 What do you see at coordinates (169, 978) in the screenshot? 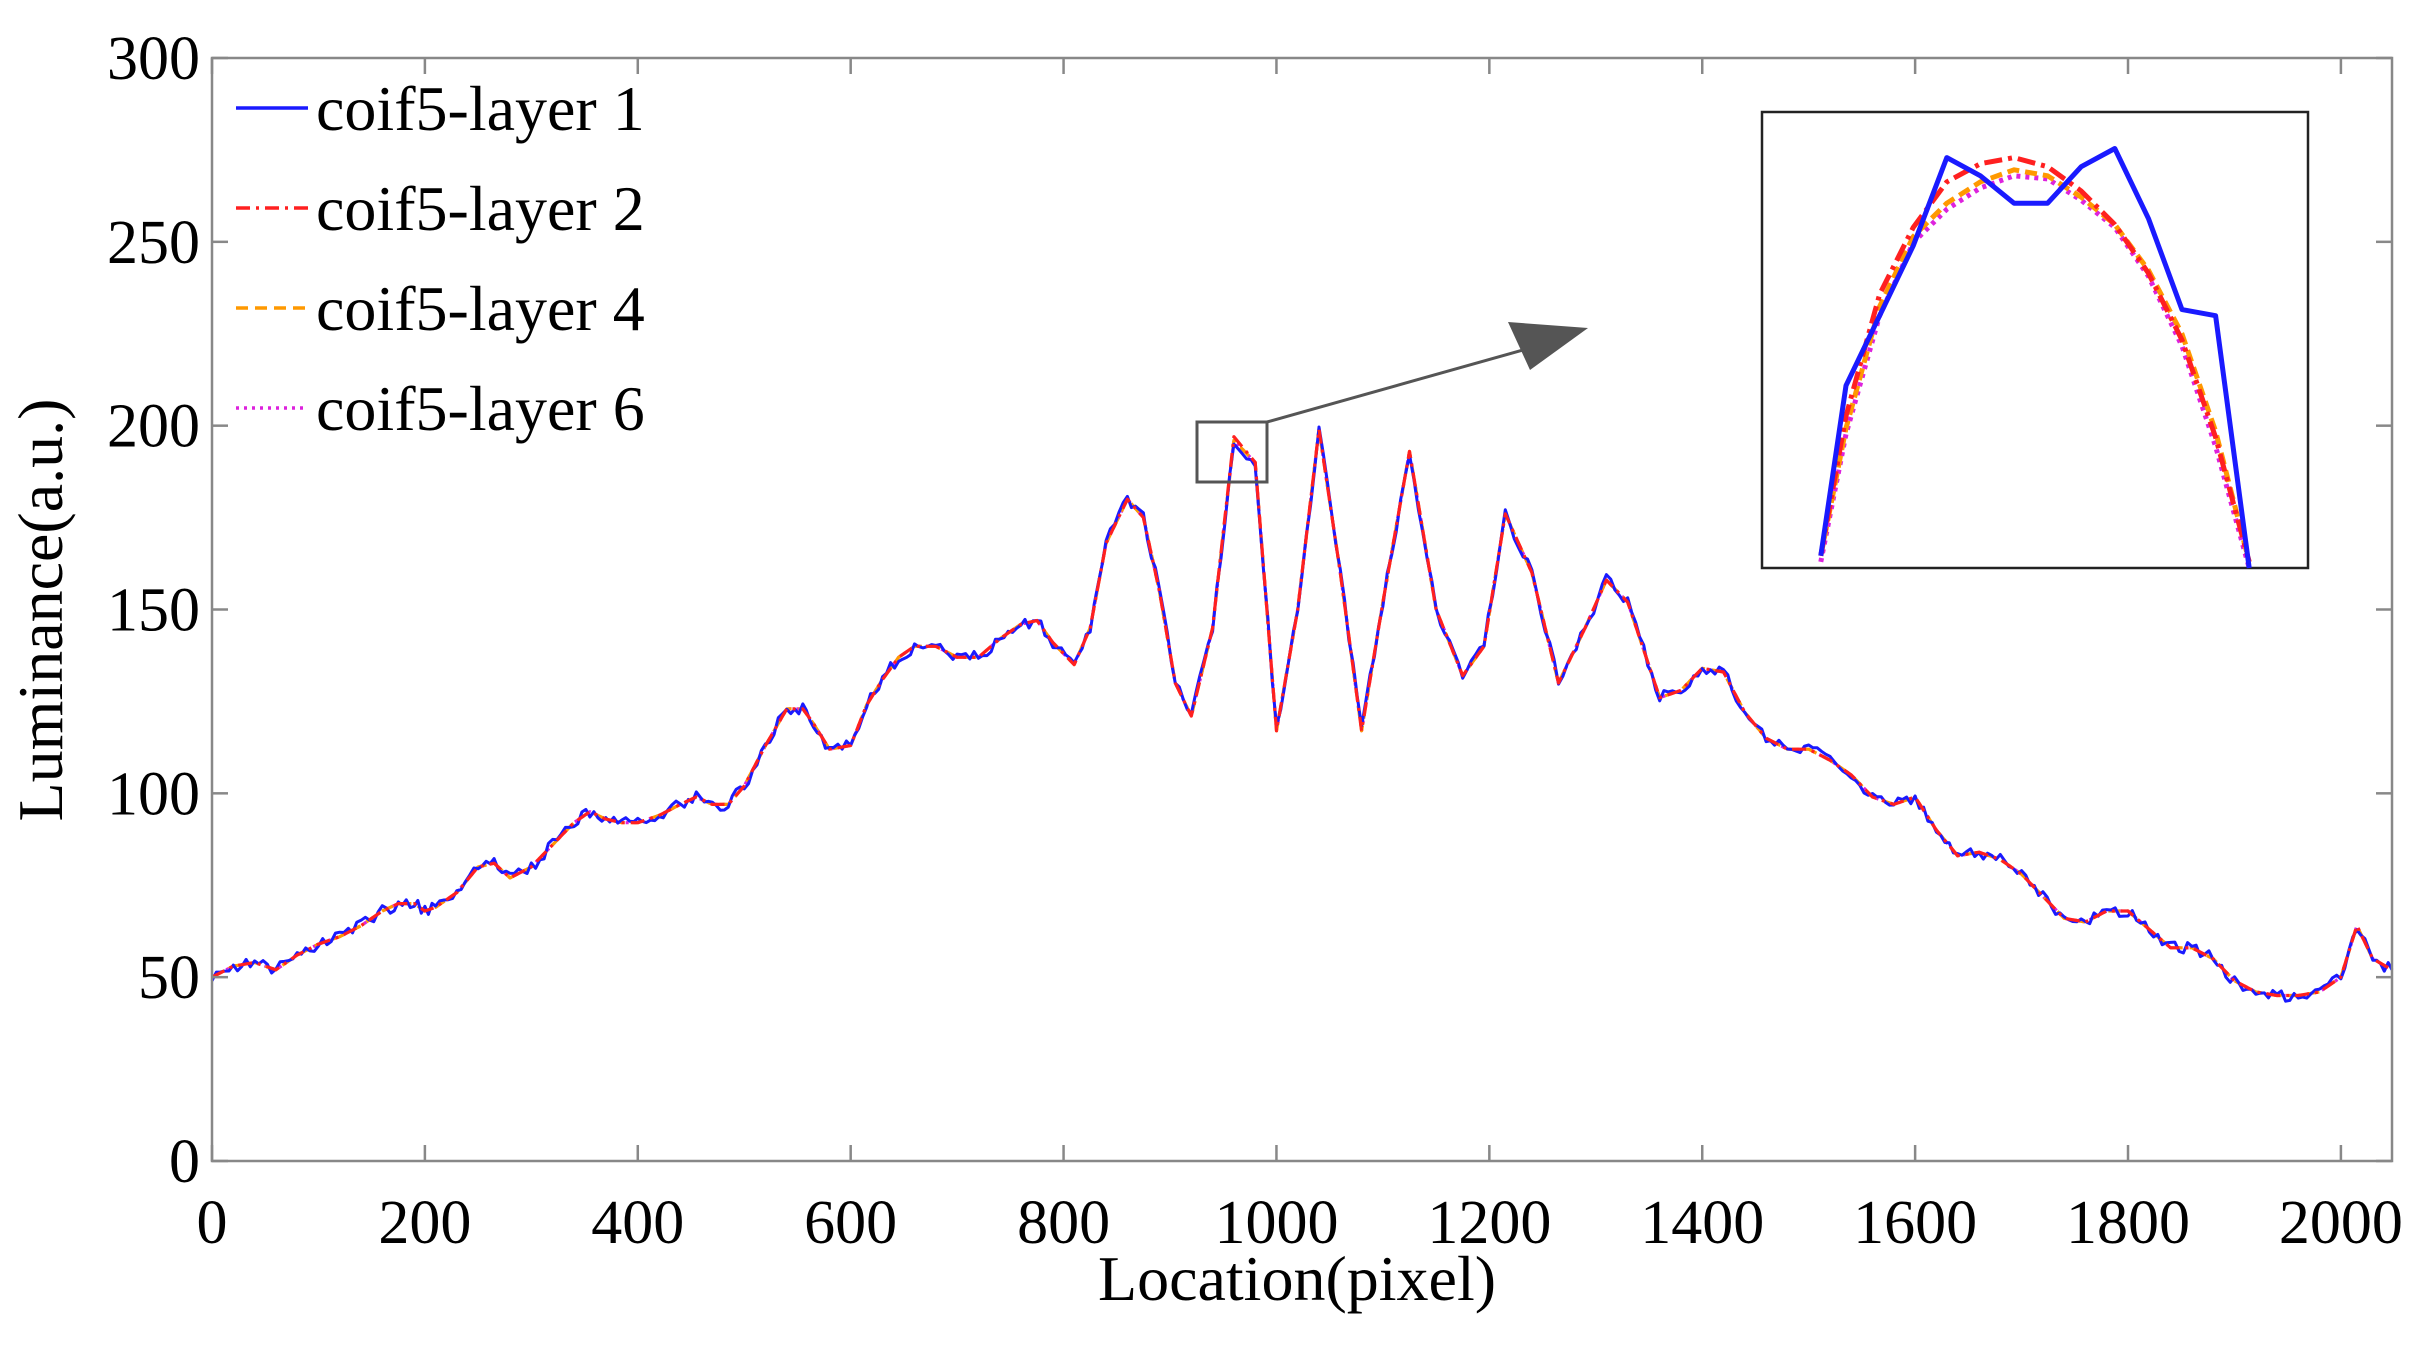
I see `y-tick-label: 50` at bounding box center [169, 978].